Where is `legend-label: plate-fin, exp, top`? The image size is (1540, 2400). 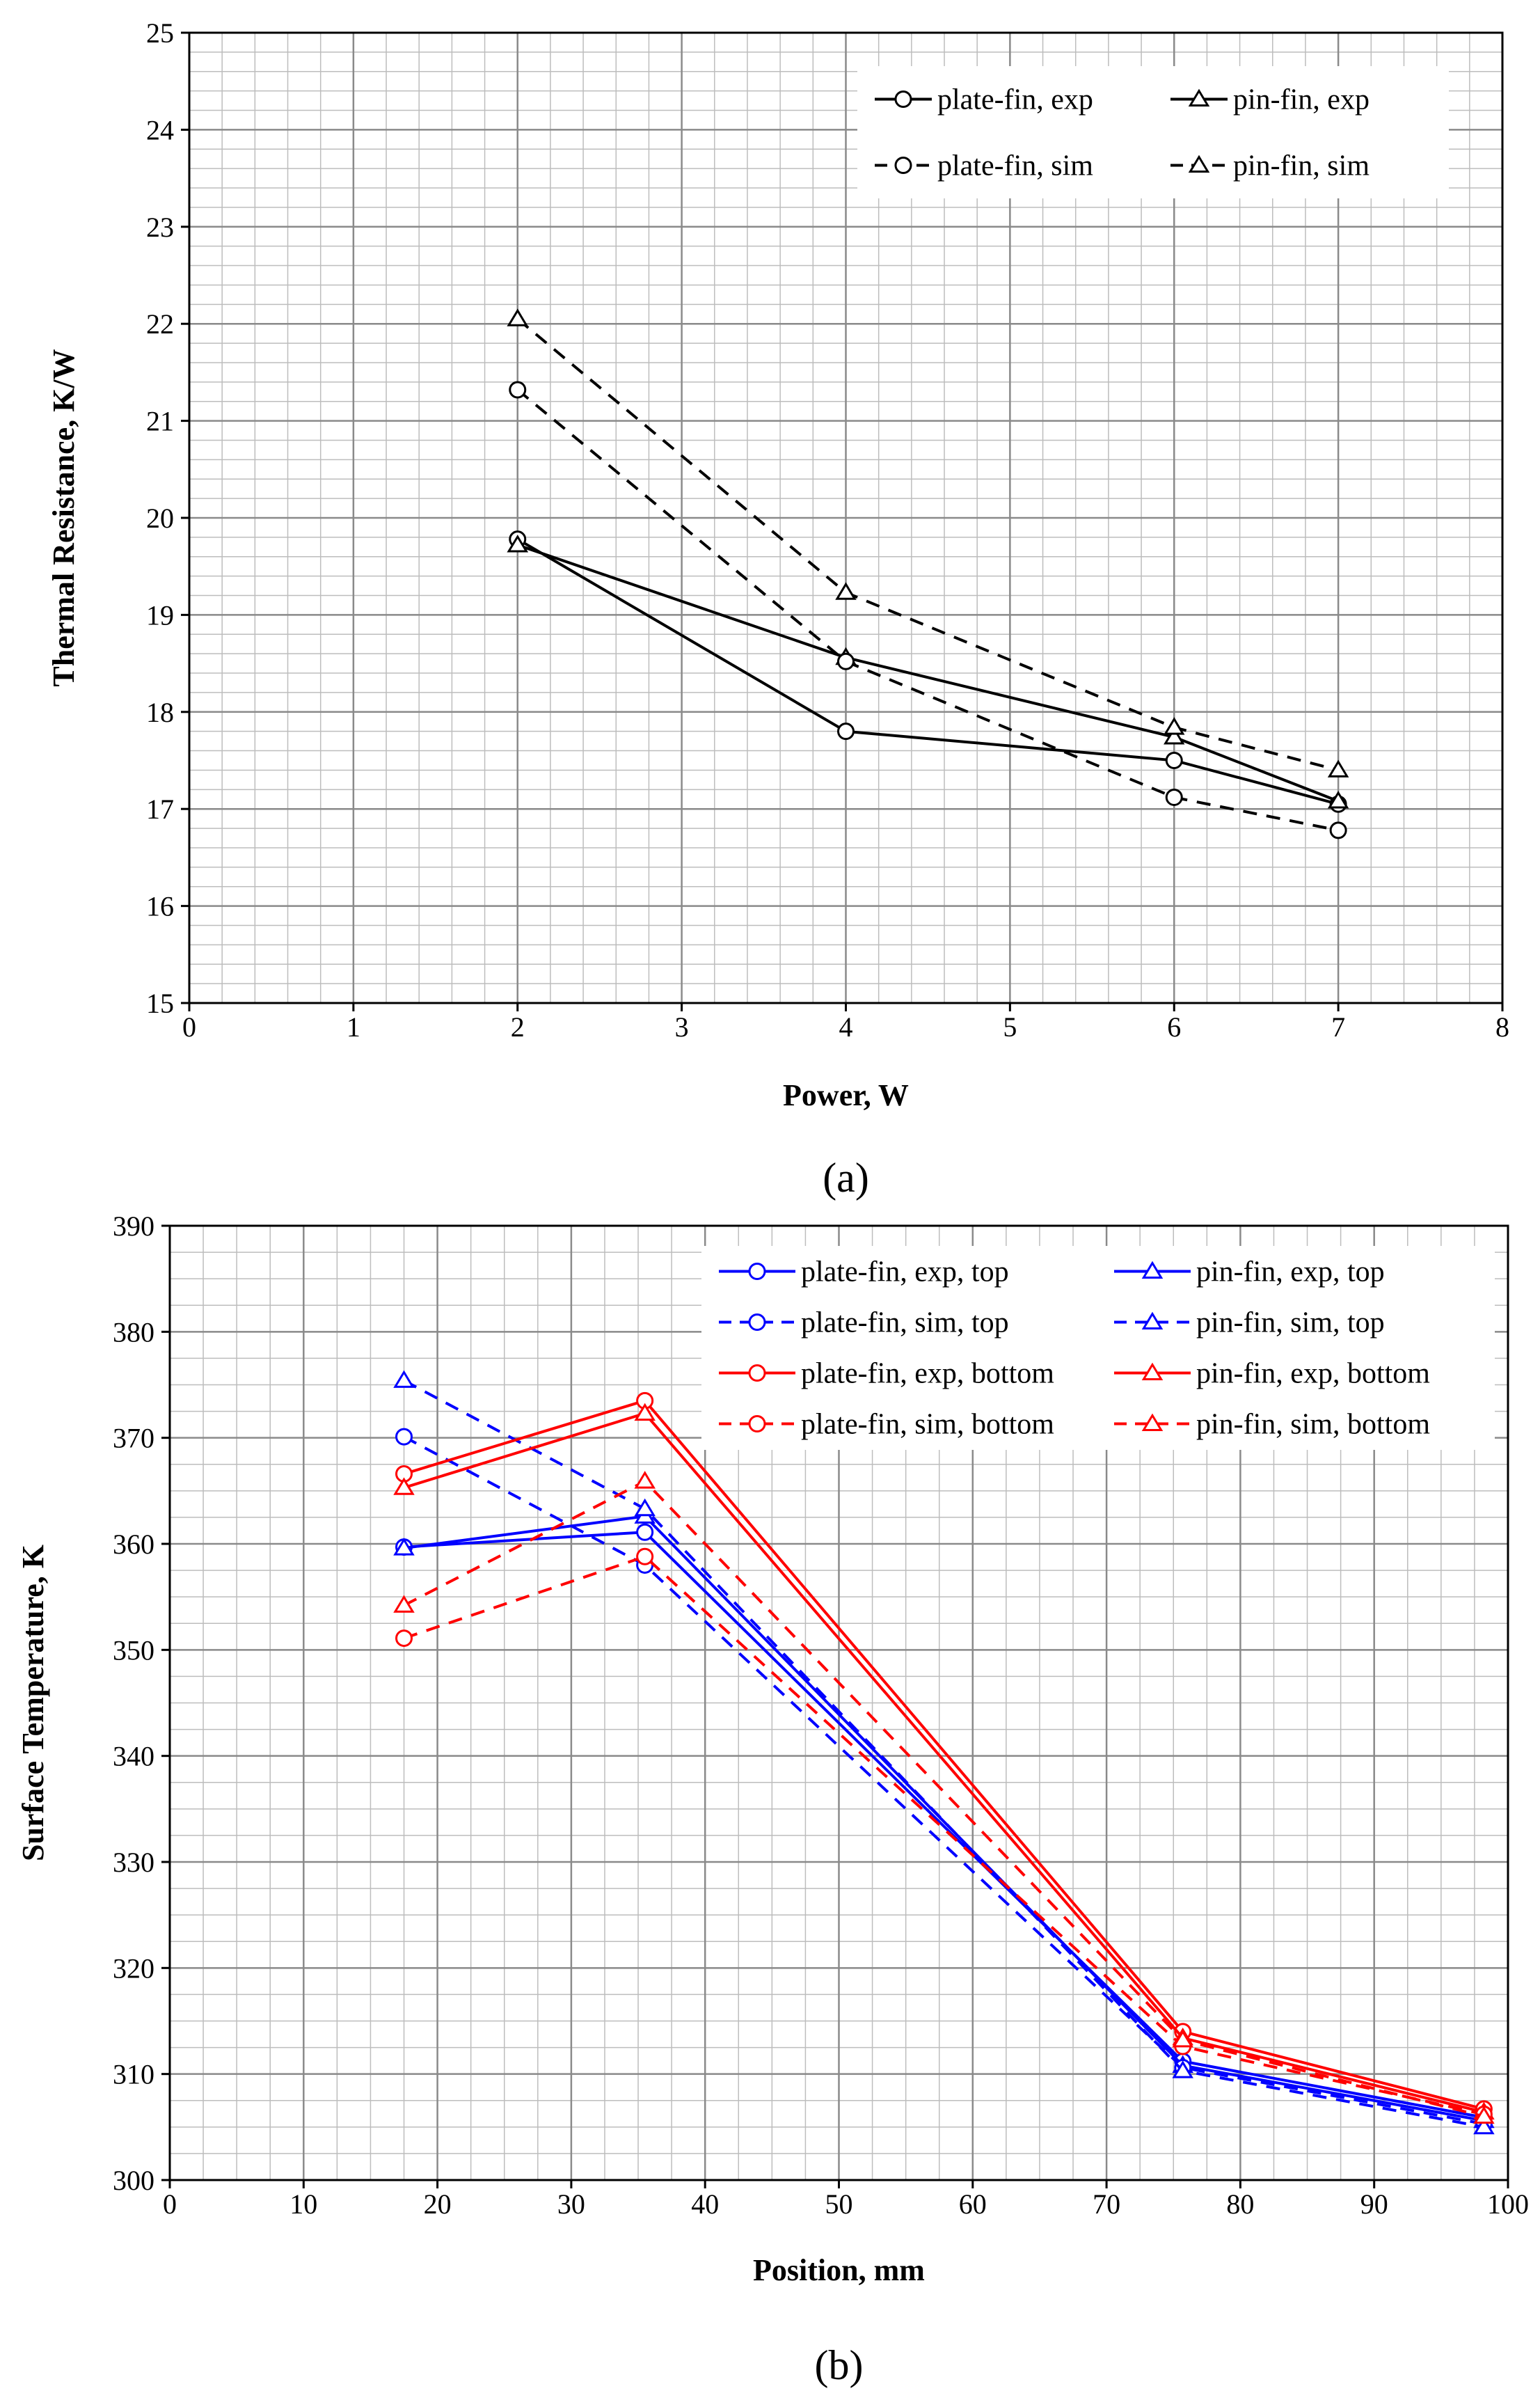 legend-label: plate-fin, exp, top is located at coordinates (905, 1272).